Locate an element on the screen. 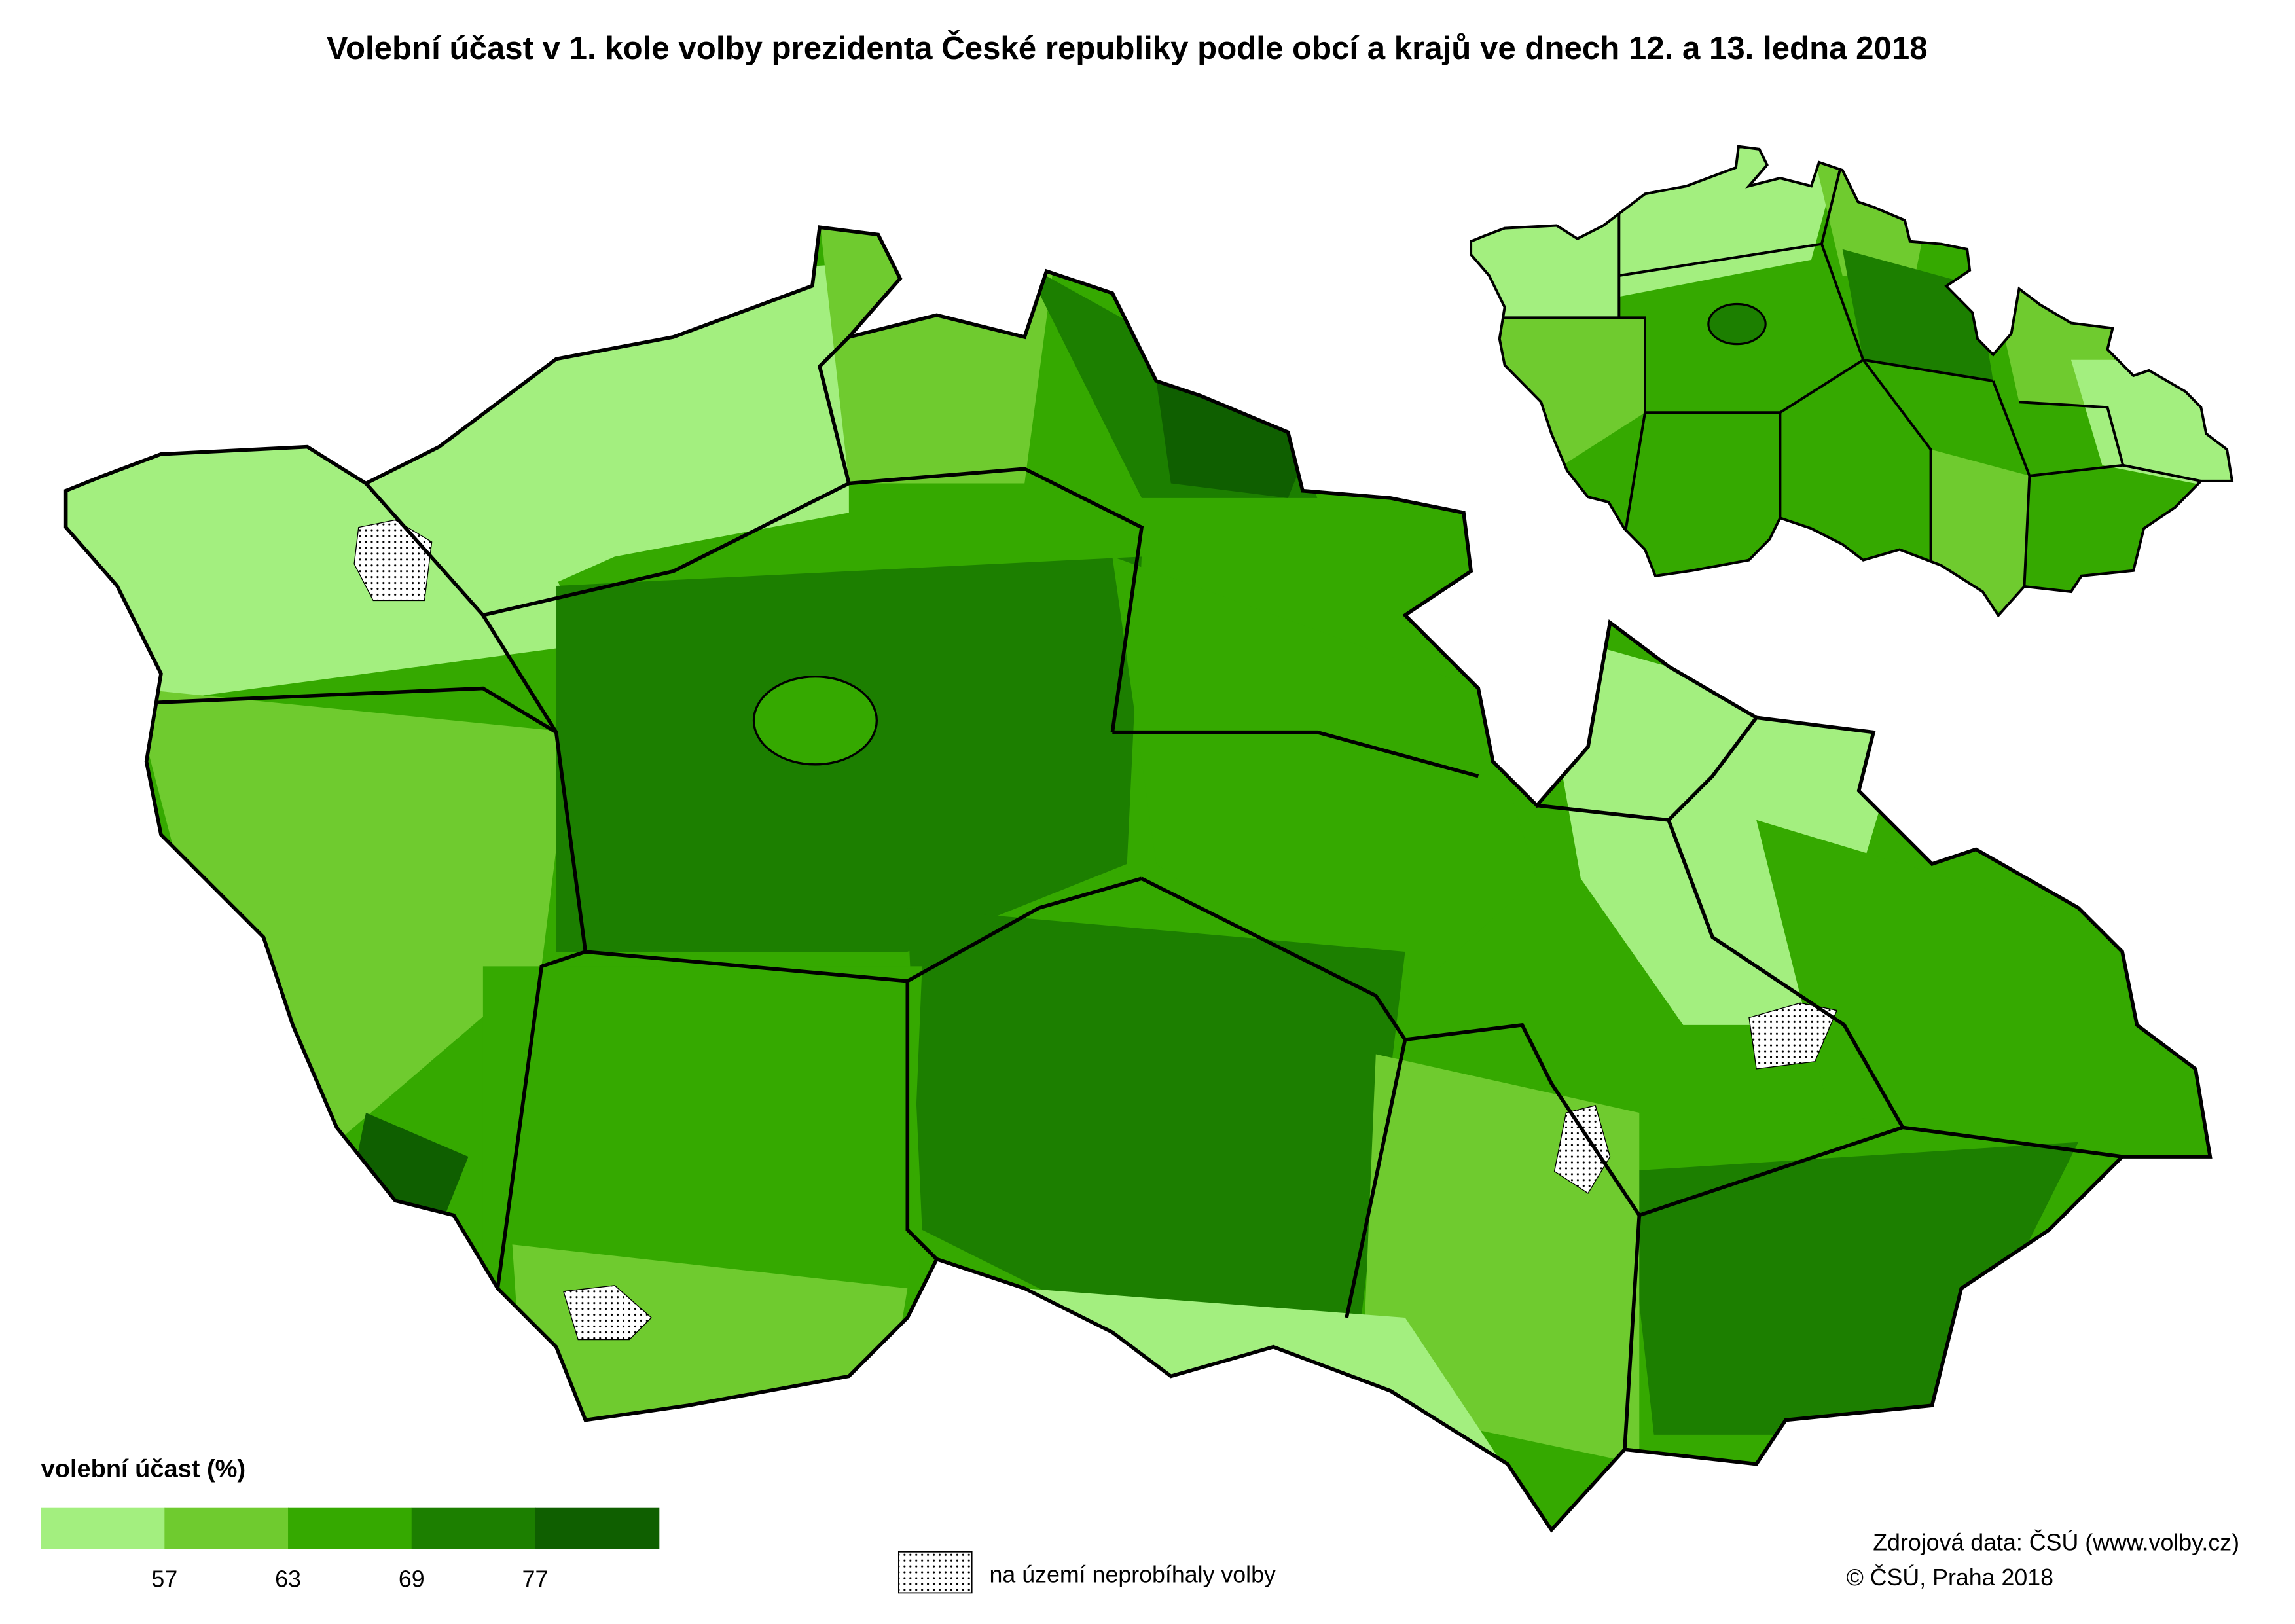 Image resolution: width=2295 pixels, height=1624 pixels. legend-break-label: 57 is located at coordinates (164, 1579).